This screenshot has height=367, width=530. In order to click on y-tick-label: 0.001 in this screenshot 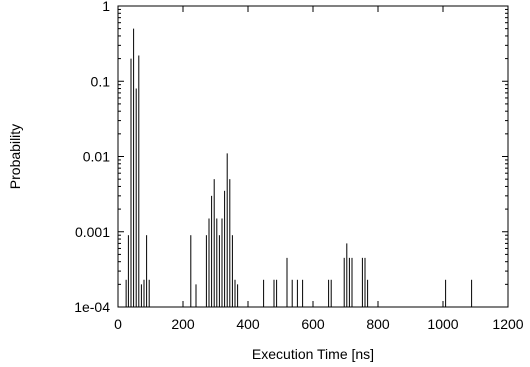, I will do `click(92, 232)`.